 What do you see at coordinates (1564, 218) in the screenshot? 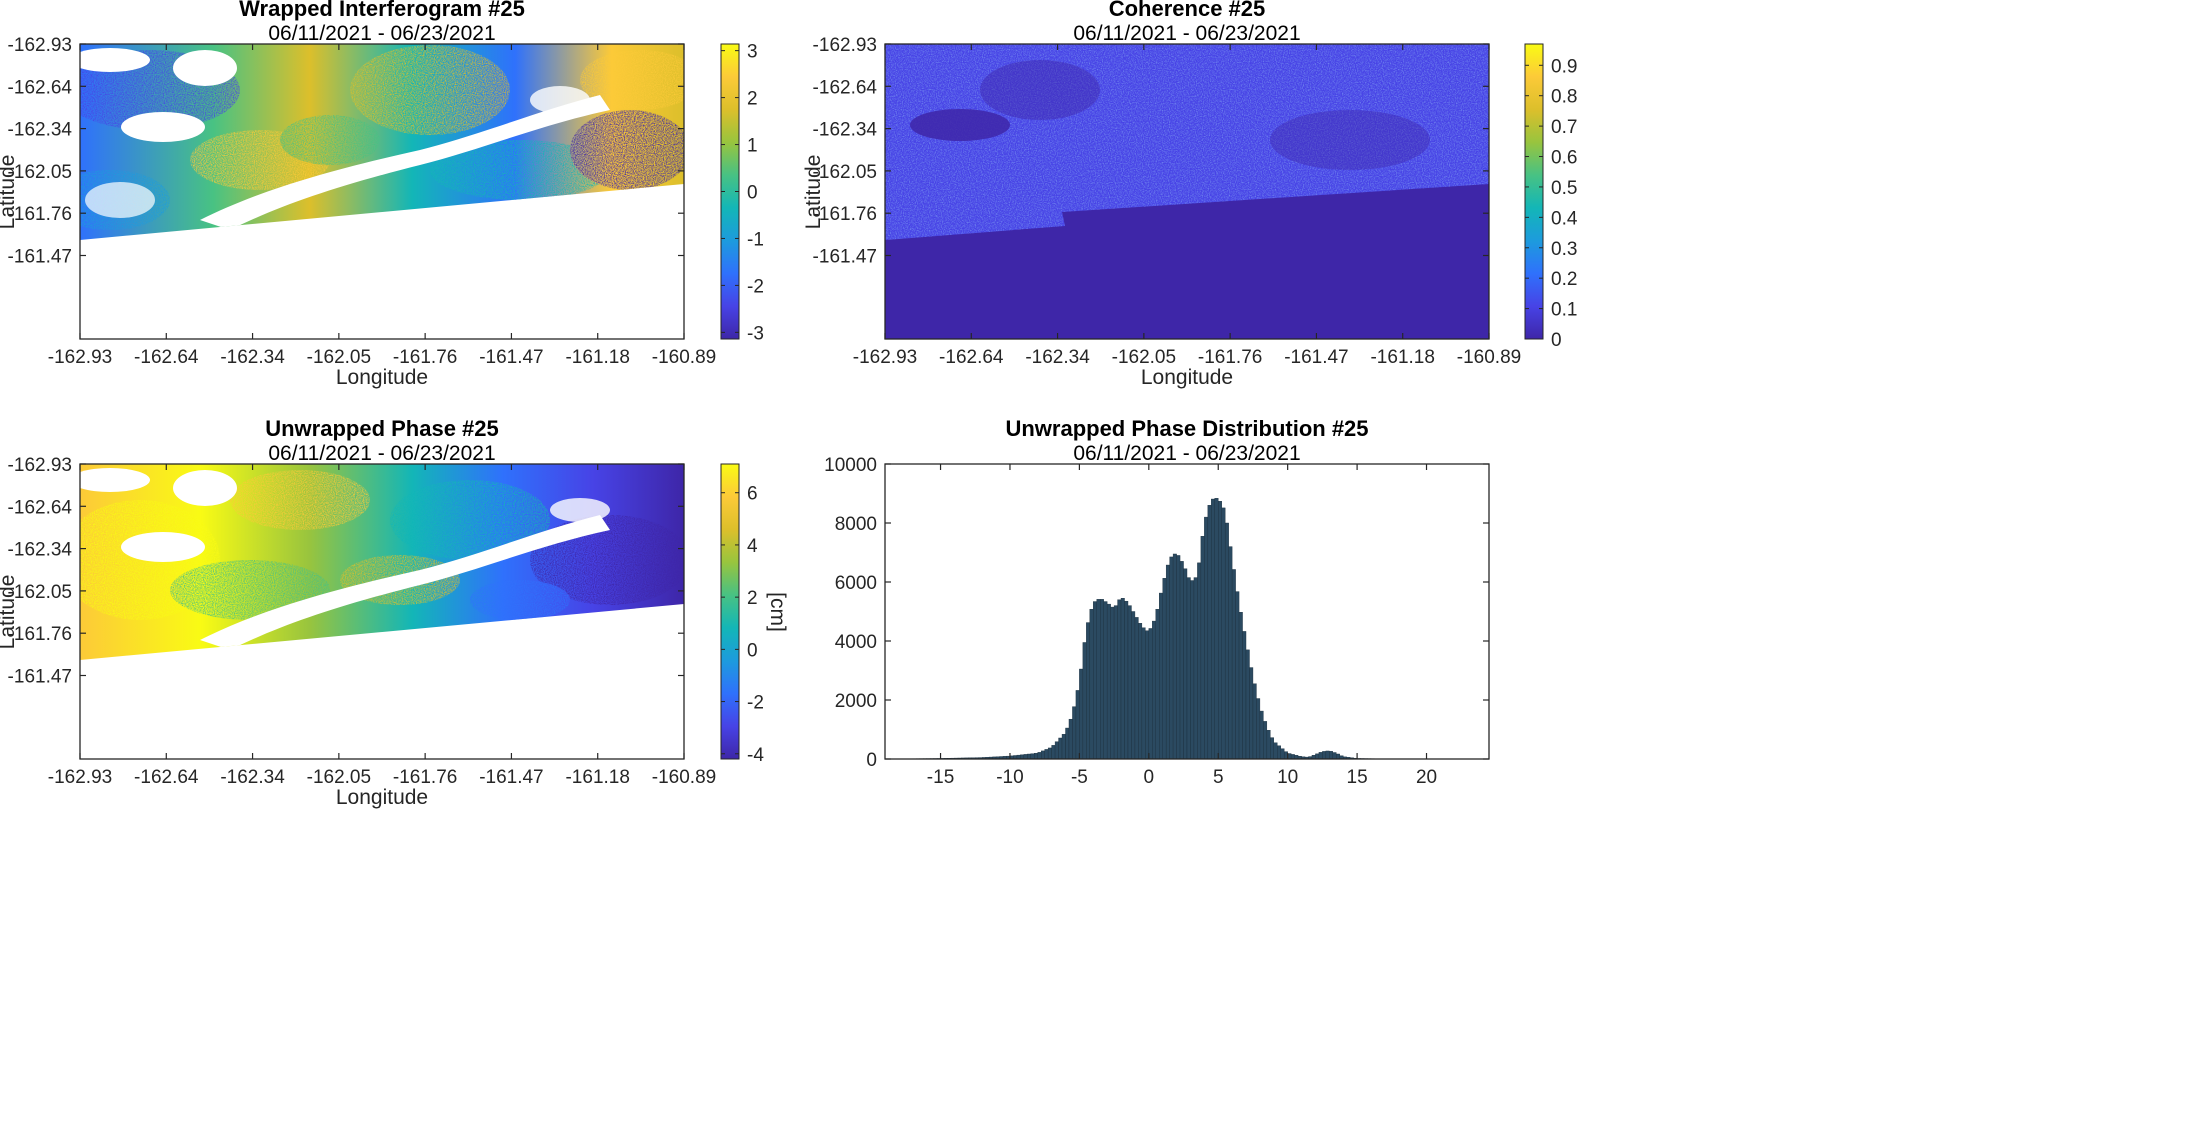
I see `colorbar-tick-label: 0.4` at bounding box center [1564, 218].